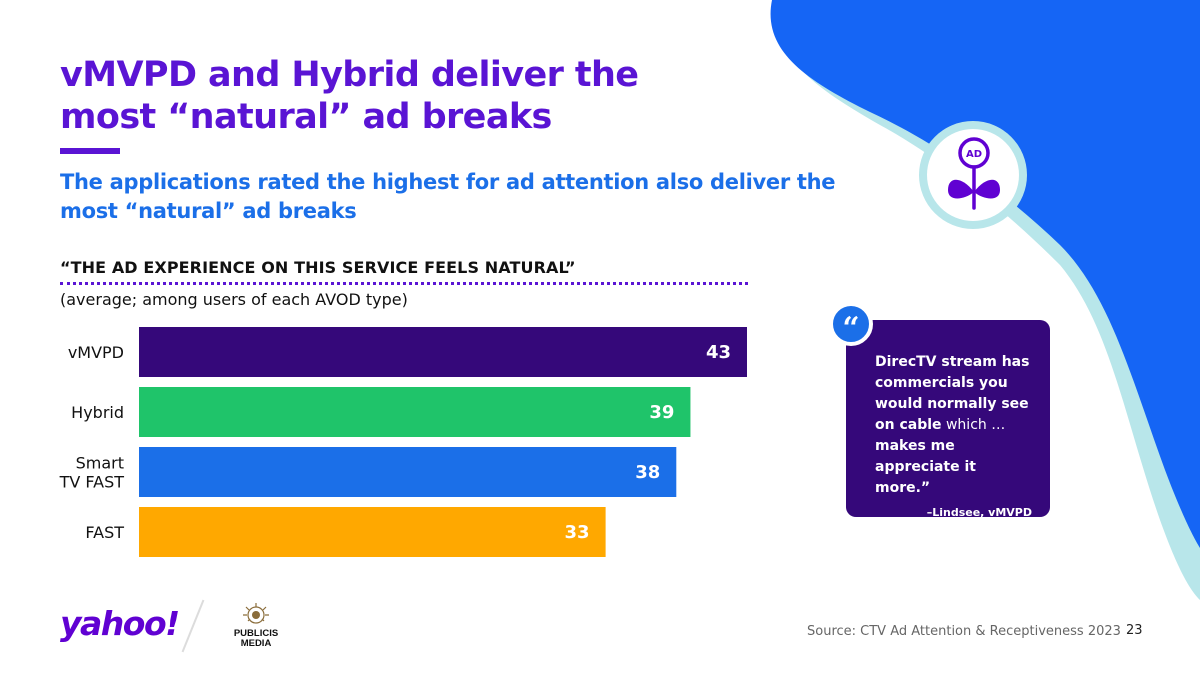 The width and height of the screenshot is (1200, 675). I want to click on category-label: FAST, so click(104, 532).